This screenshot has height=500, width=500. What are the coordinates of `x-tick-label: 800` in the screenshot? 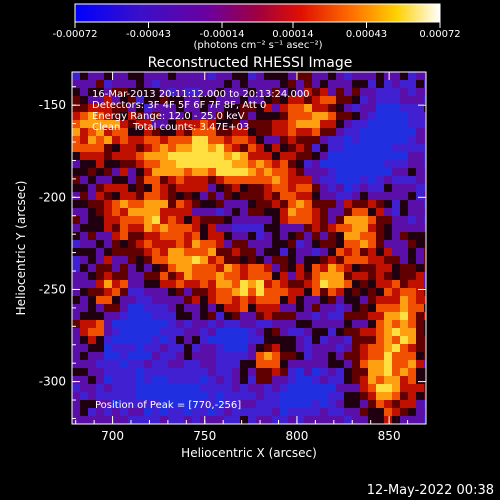 It's located at (296, 436).